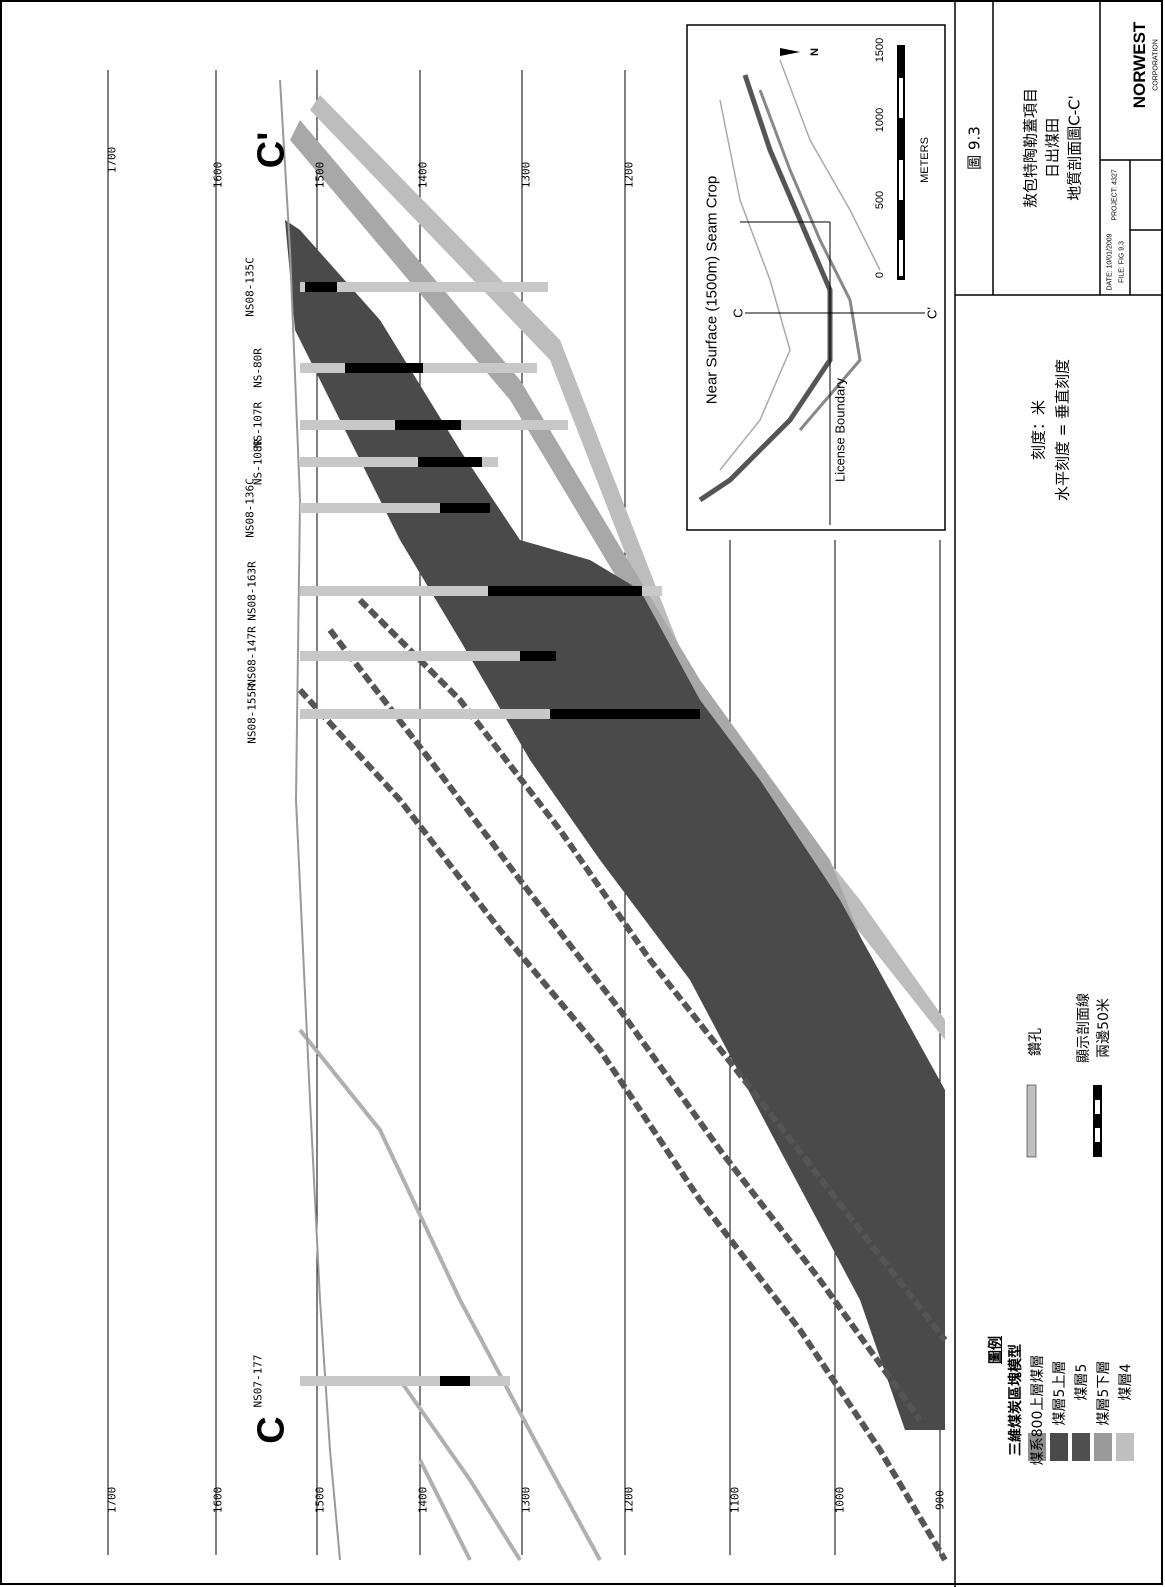 Image resolution: width=1165 pixels, height=1587 pixels. What do you see at coordinates (1115, 195) in the screenshot?
I see `project-field: PROJECT: 4327` at bounding box center [1115, 195].